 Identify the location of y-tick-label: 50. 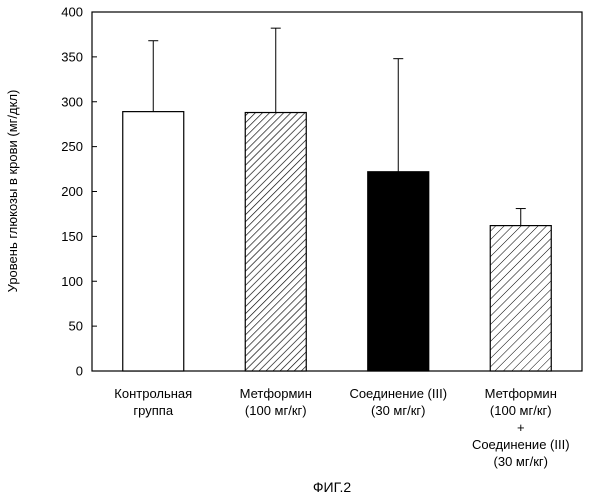
(76, 326).